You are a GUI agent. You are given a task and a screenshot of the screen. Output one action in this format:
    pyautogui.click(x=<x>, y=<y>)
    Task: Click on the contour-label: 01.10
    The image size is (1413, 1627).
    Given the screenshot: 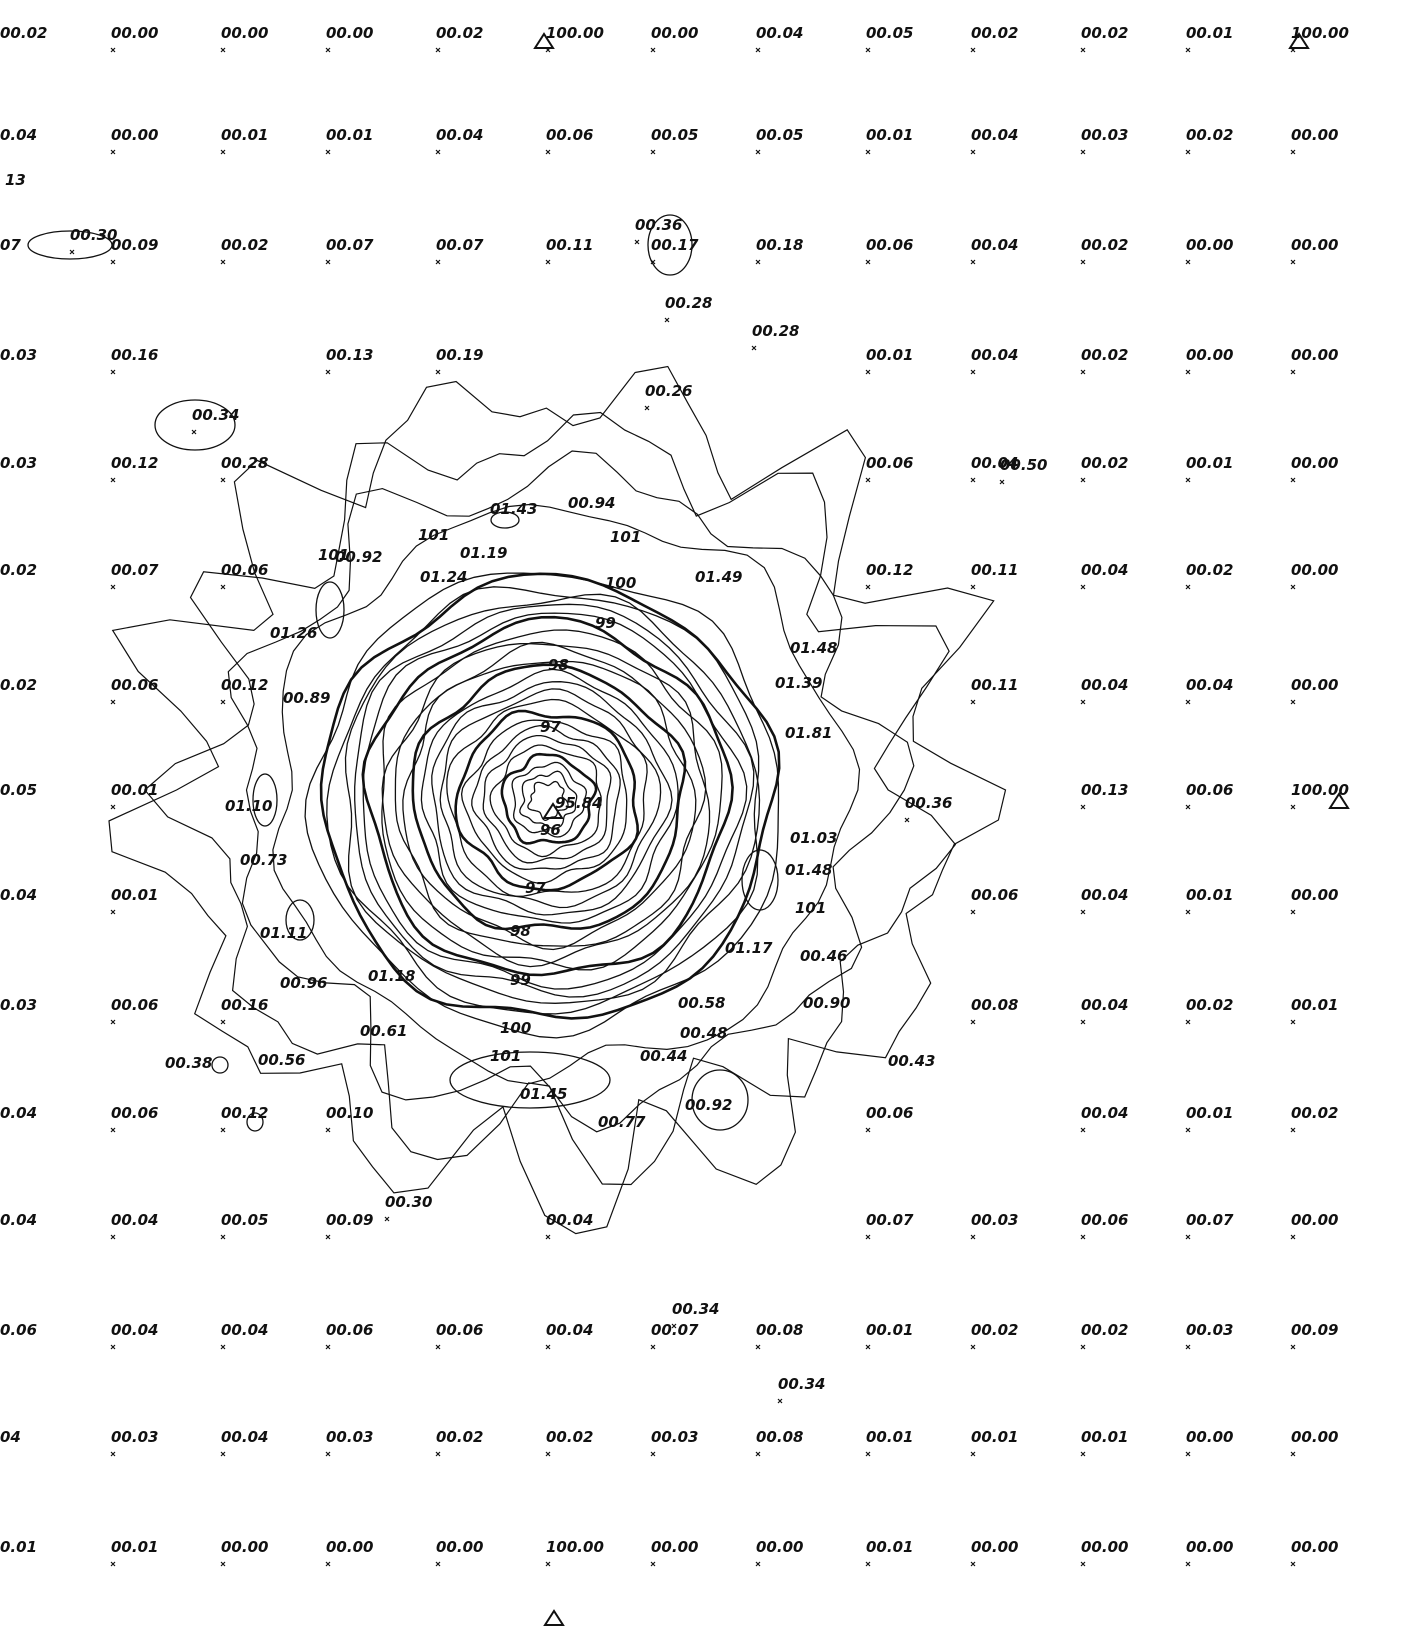 What is the action you would take?
    pyautogui.click(x=248, y=806)
    